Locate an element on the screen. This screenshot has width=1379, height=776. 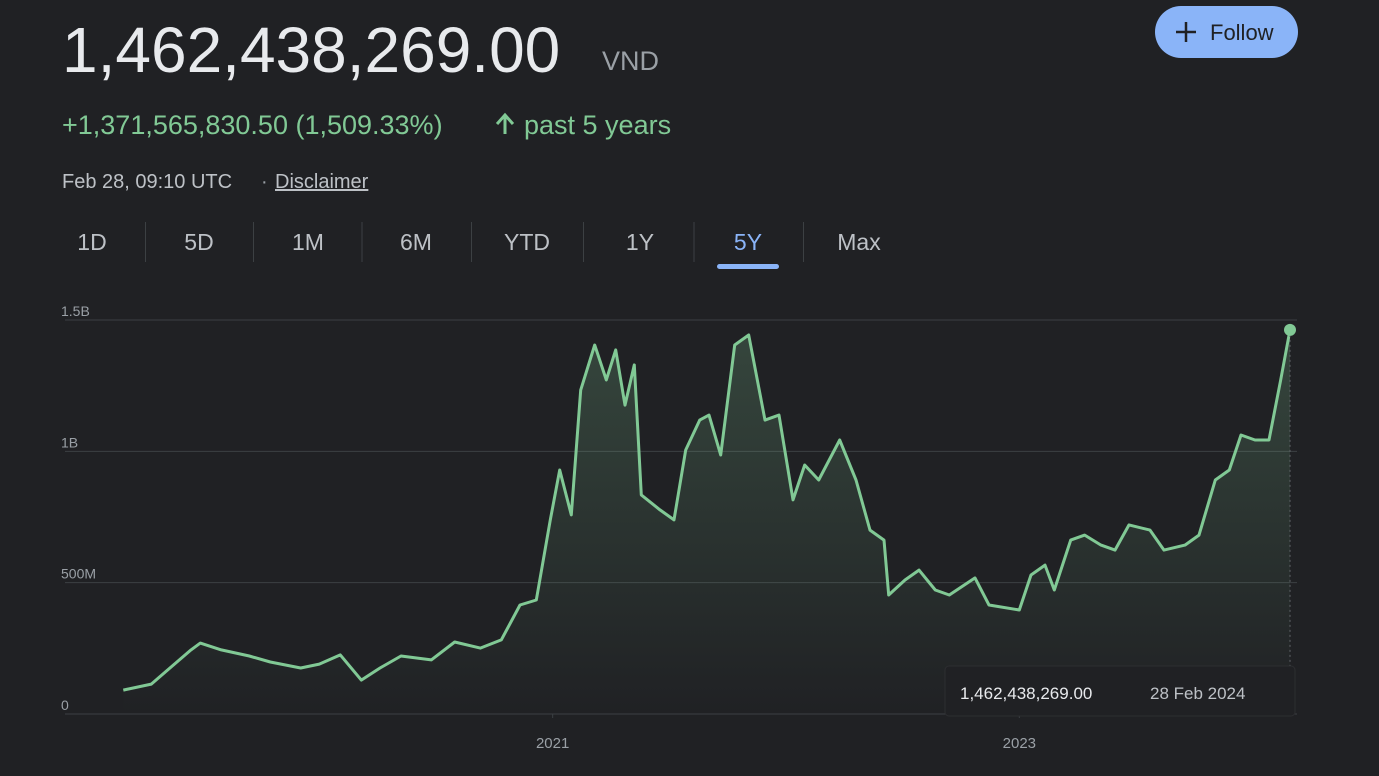
plus-icon is located at coordinates (1186, 32).